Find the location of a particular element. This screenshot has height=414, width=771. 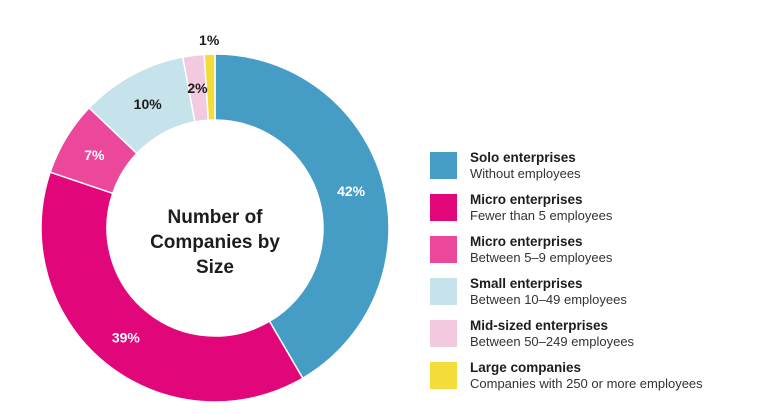

legend-subtitle: Fewer than 5 employees is located at coordinates (541, 215).